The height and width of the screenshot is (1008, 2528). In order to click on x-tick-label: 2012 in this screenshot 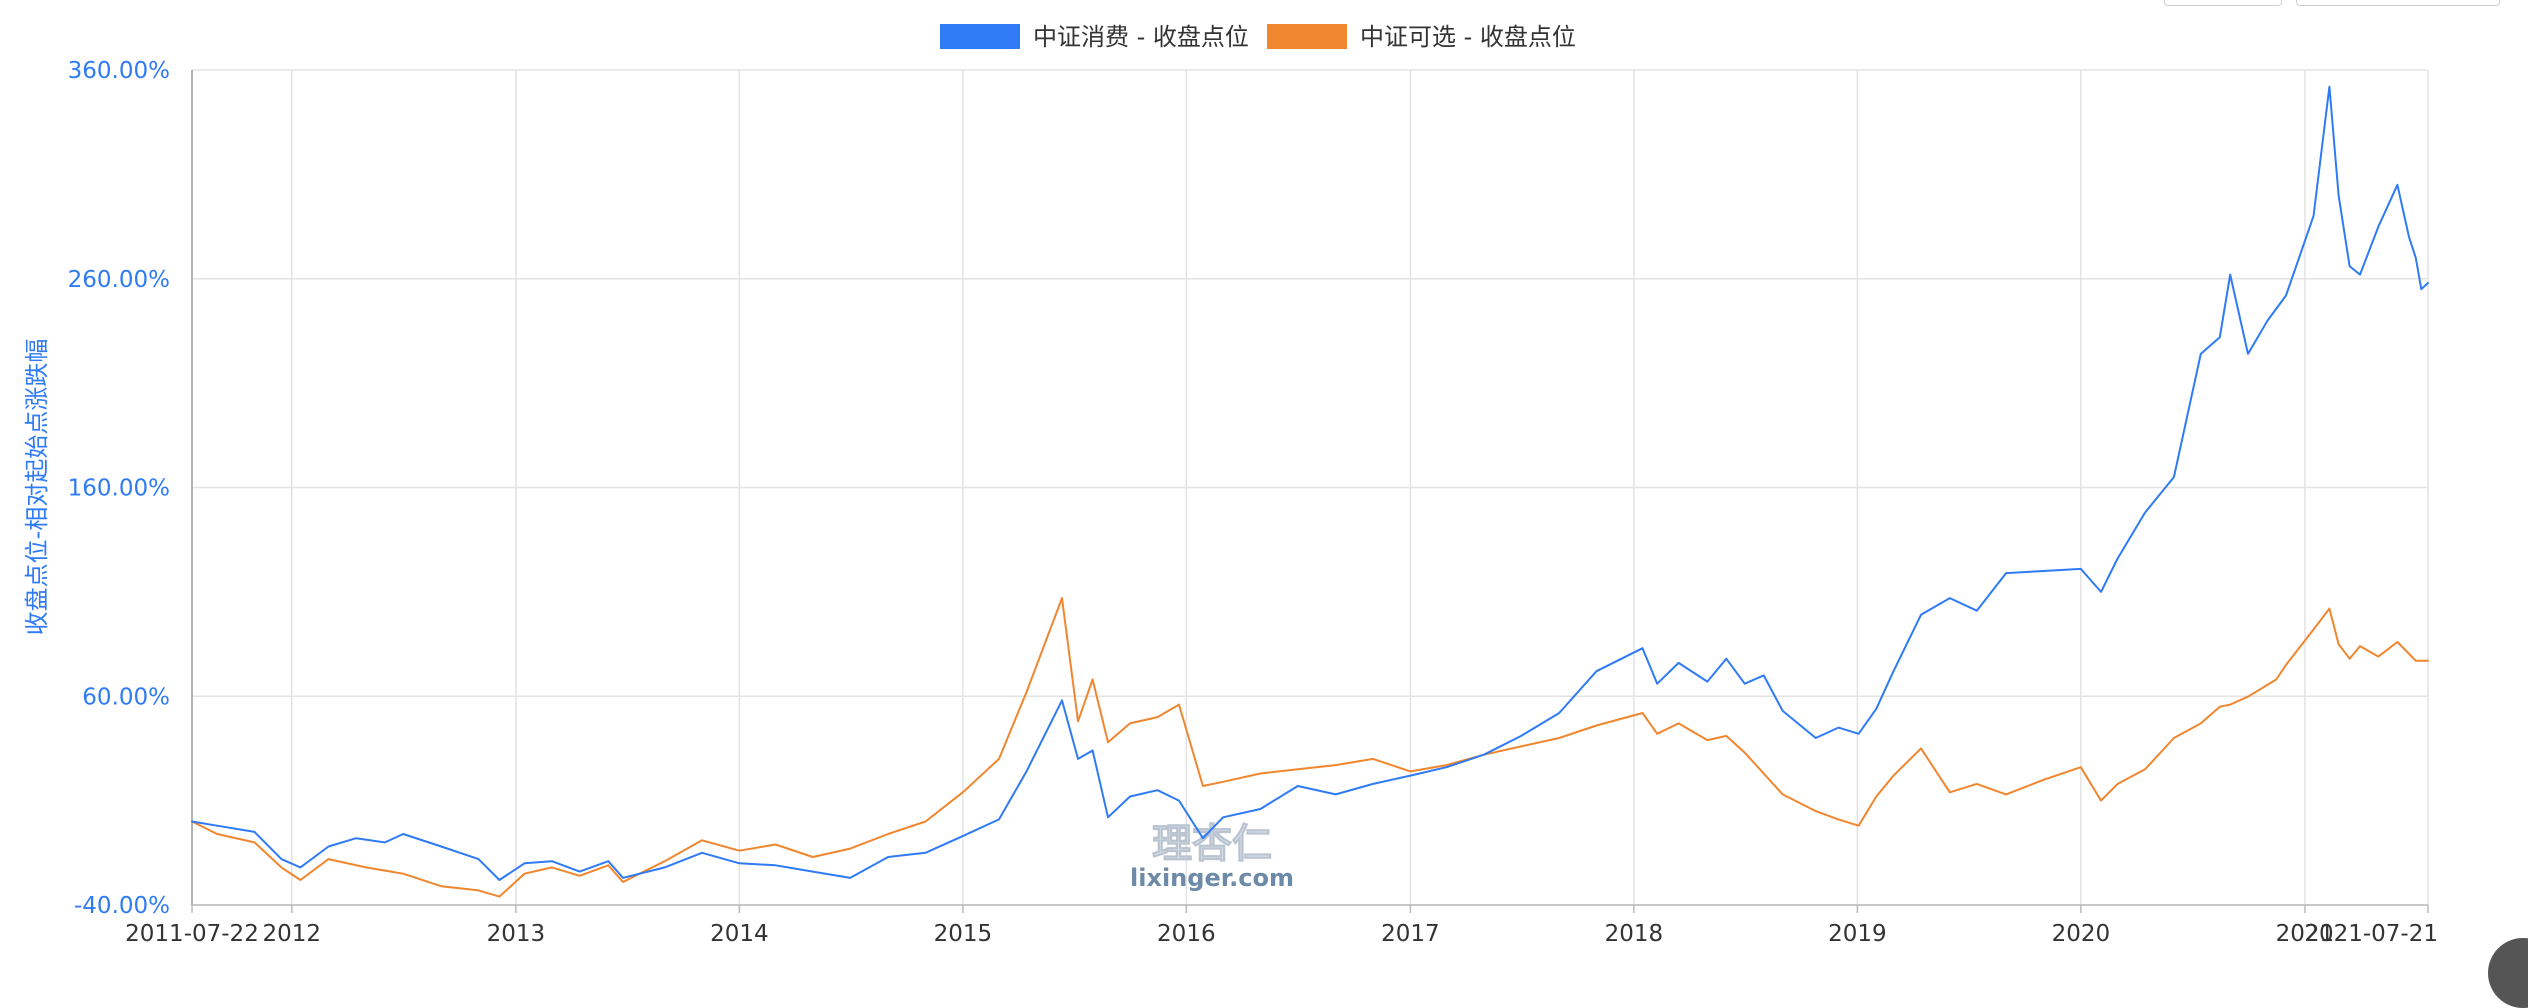, I will do `click(292, 934)`.